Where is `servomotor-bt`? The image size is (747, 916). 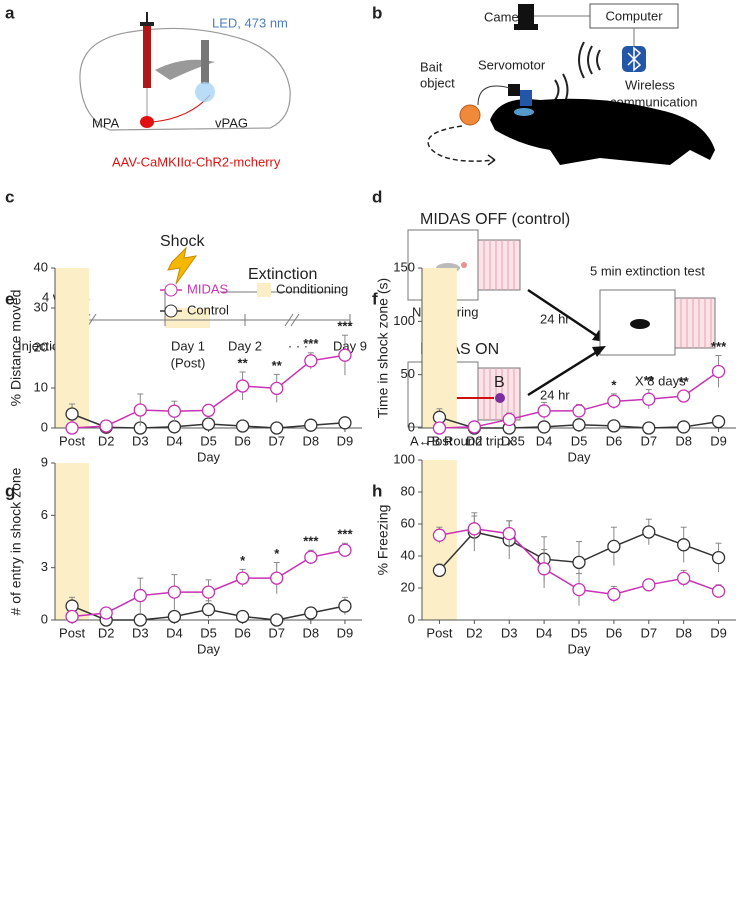
servomotor-bt is located at coordinates (526, 98).